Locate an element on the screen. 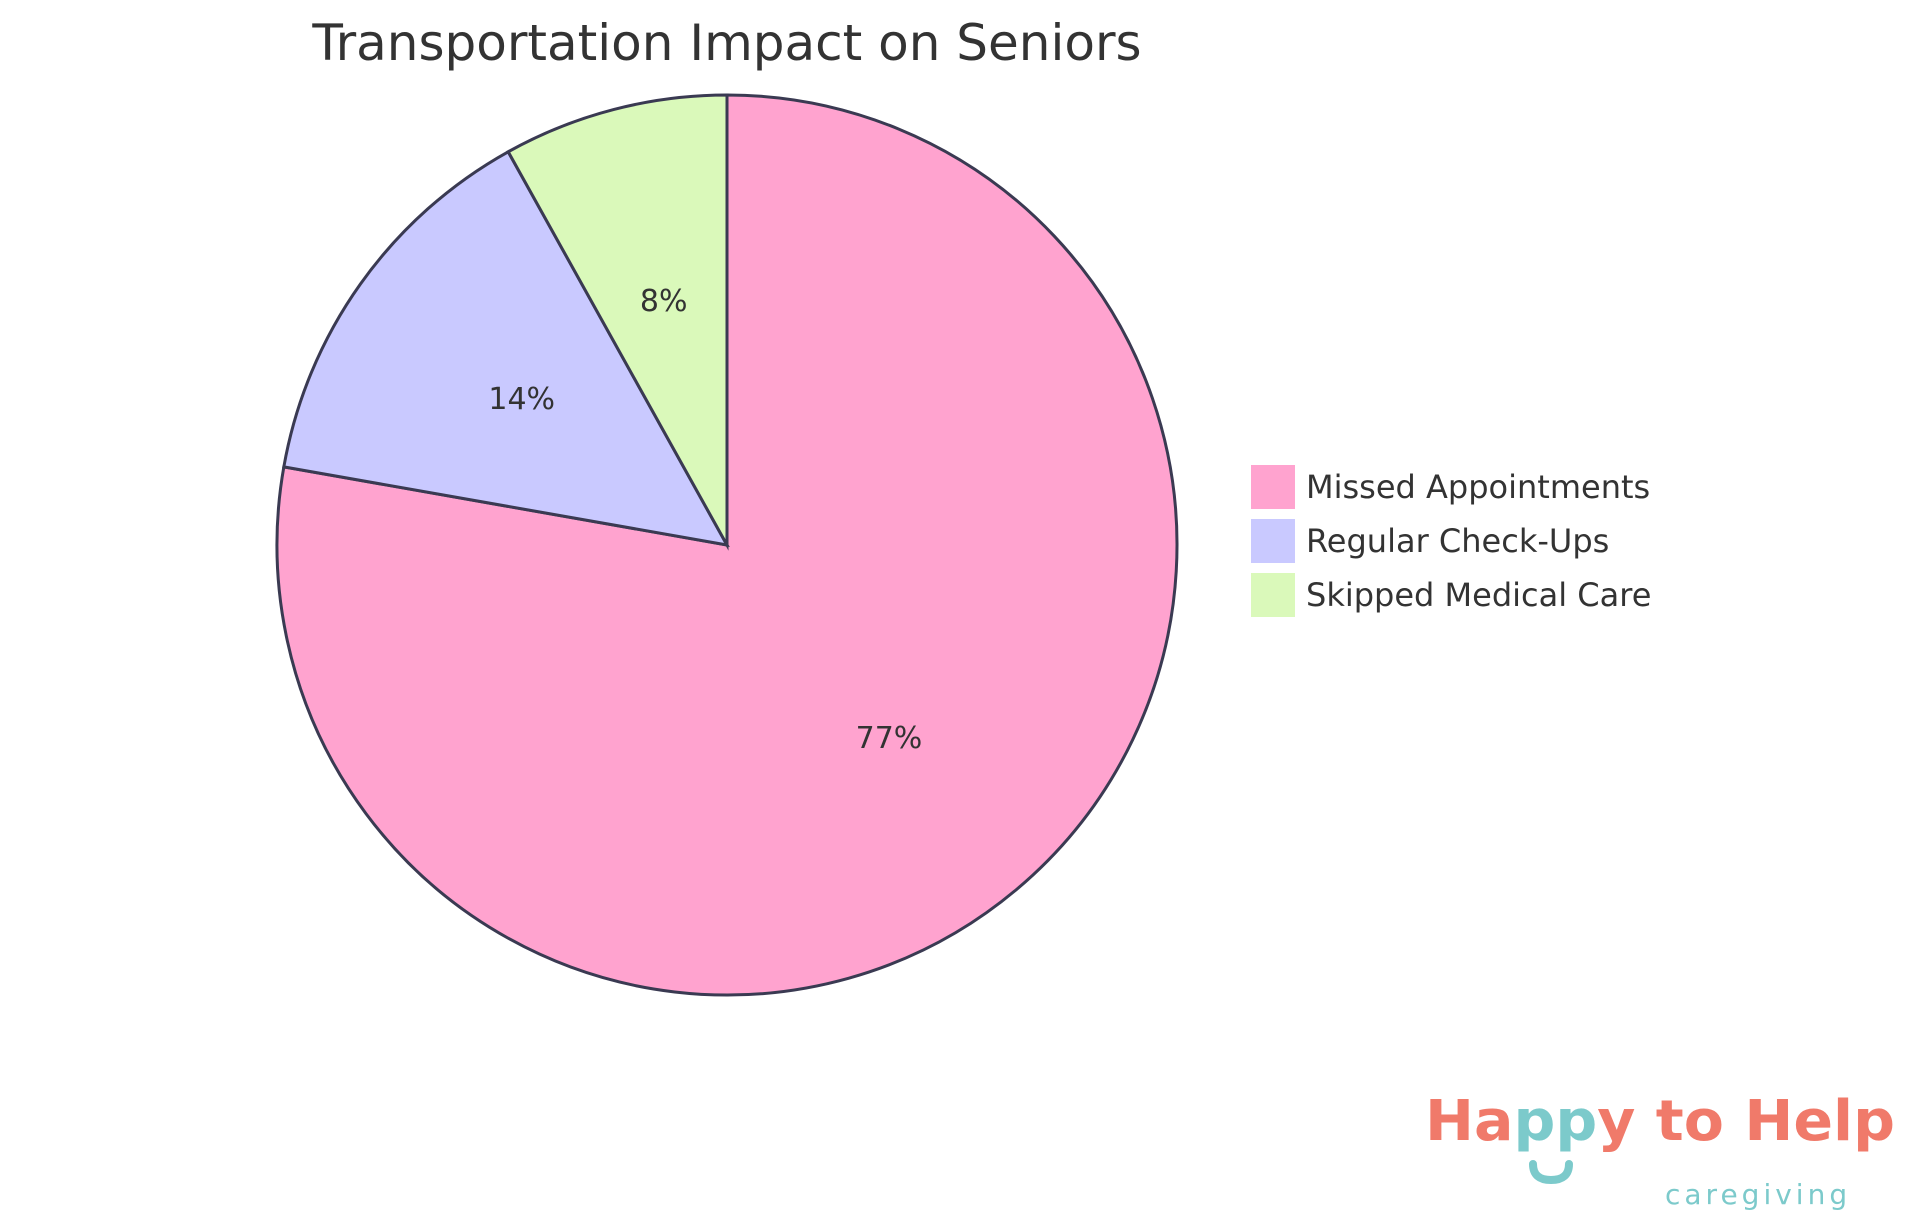 The image size is (1920, 1215). pie-slice-regular-check-ups is located at coordinates (506, 348).